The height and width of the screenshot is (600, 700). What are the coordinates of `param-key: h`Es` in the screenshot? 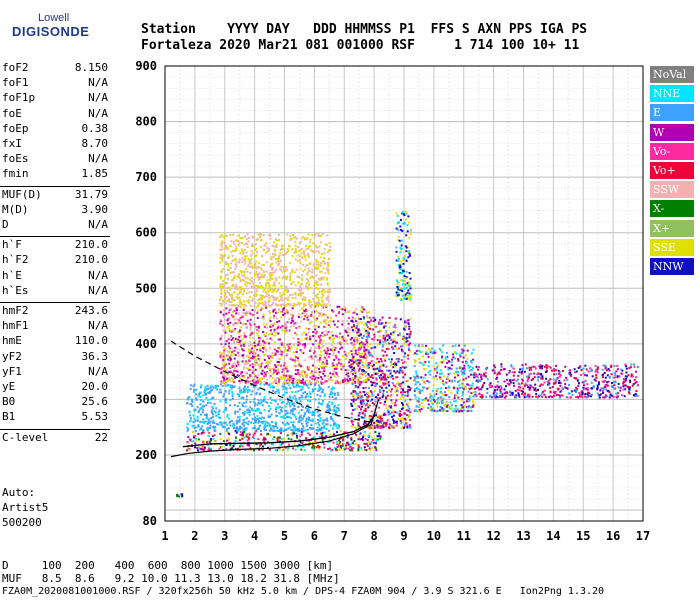 It's located at (15, 290).